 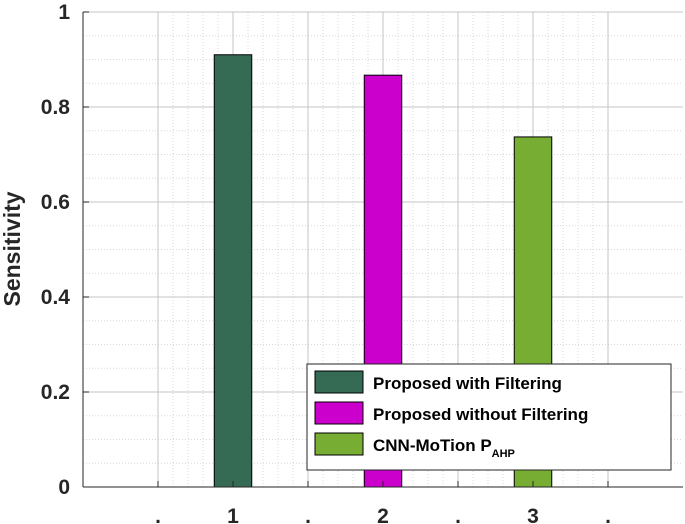 What do you see at coordinates (65, 250) in the screenshot?
I see `y-tick-labels: 0 0.2 0.4 0.6 0.8 1` at bounding box center [65, 250].